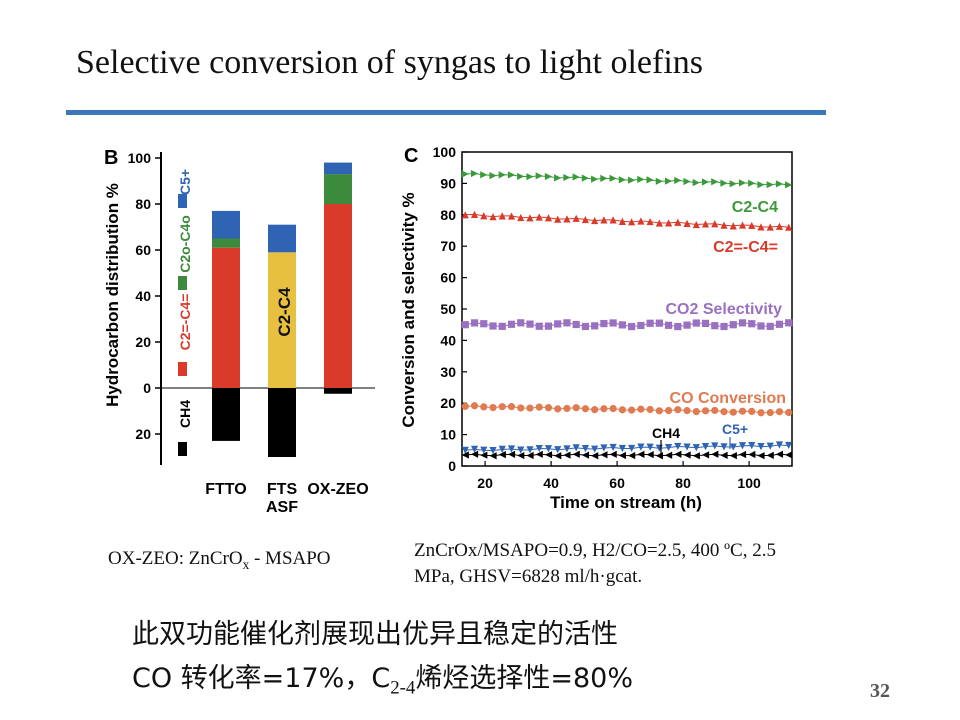  I want to click on panel-c-xtick-label: 100, so click(749, 483).